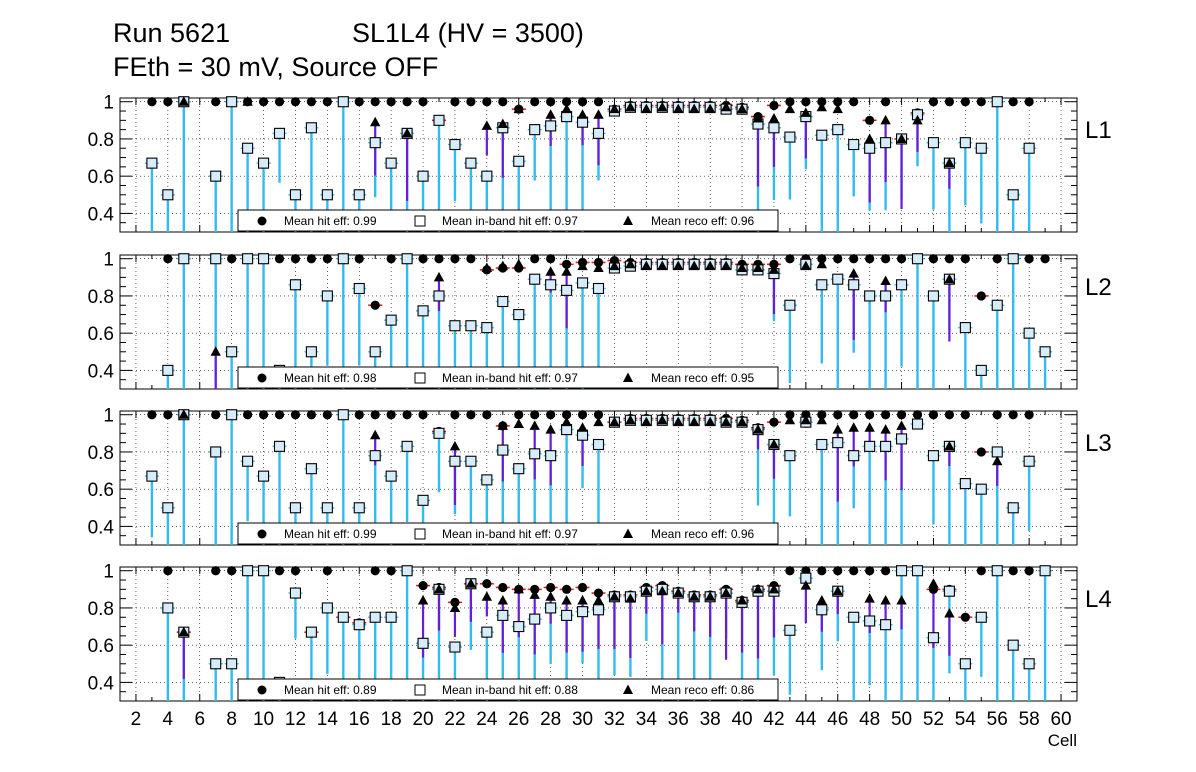  Describe the element at coordinates (276, 67) in the screenshot. I see `conditions-title: FEth = 30 mV, Source OFF` at that location.